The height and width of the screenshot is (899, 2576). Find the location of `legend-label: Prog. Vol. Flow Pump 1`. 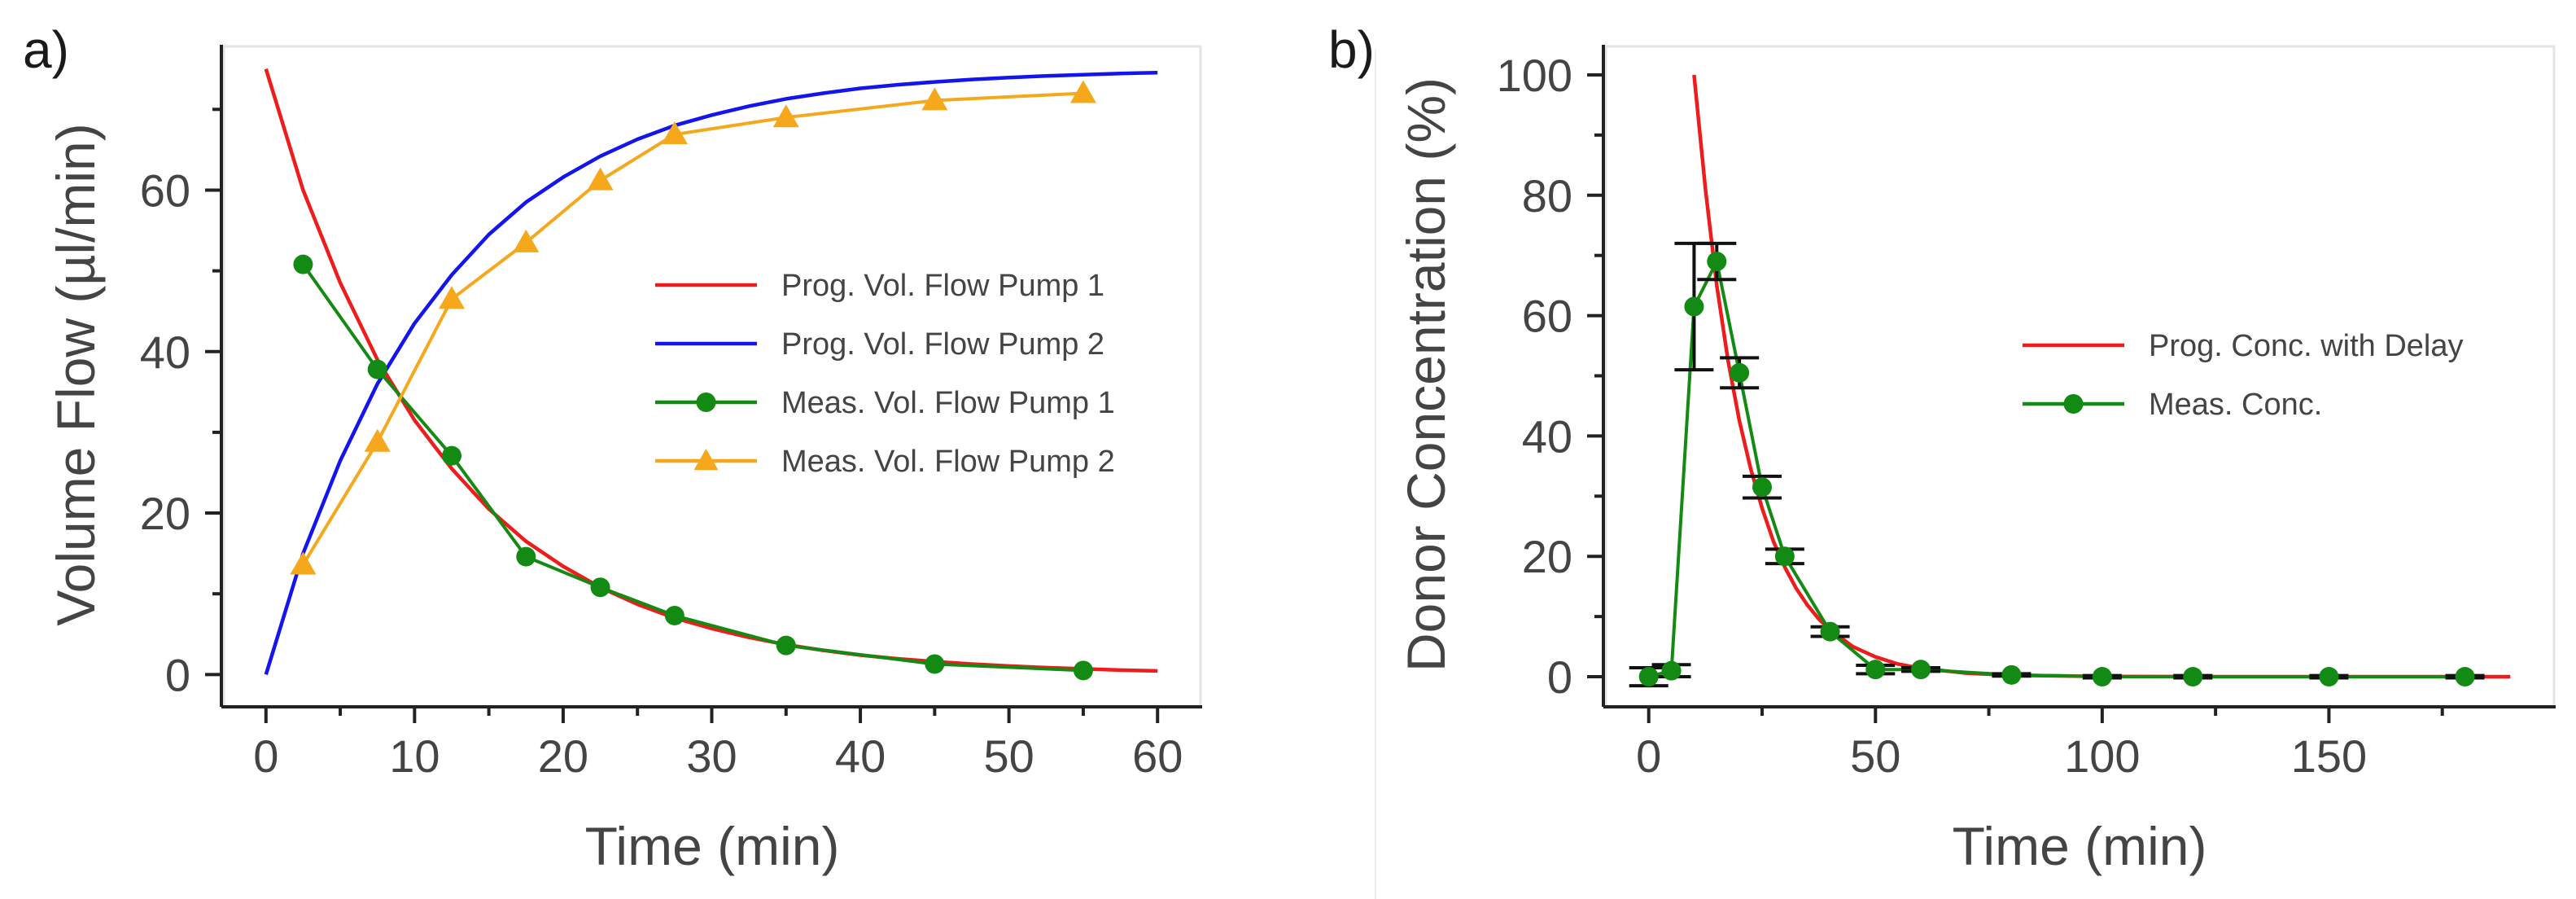

legend-label: Prog. Vol. Flow Pump 1 is located at coordinates (942, 286).